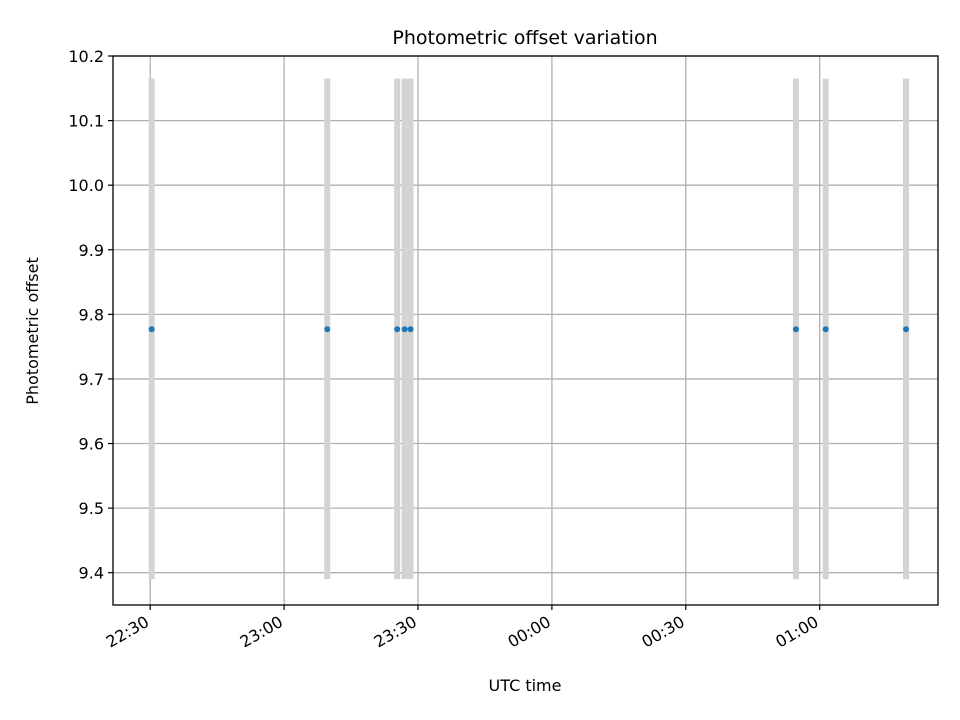 This screenshot has width=960, height=720. I want to click on y-tick-label: 10.2, so click(86, 56).